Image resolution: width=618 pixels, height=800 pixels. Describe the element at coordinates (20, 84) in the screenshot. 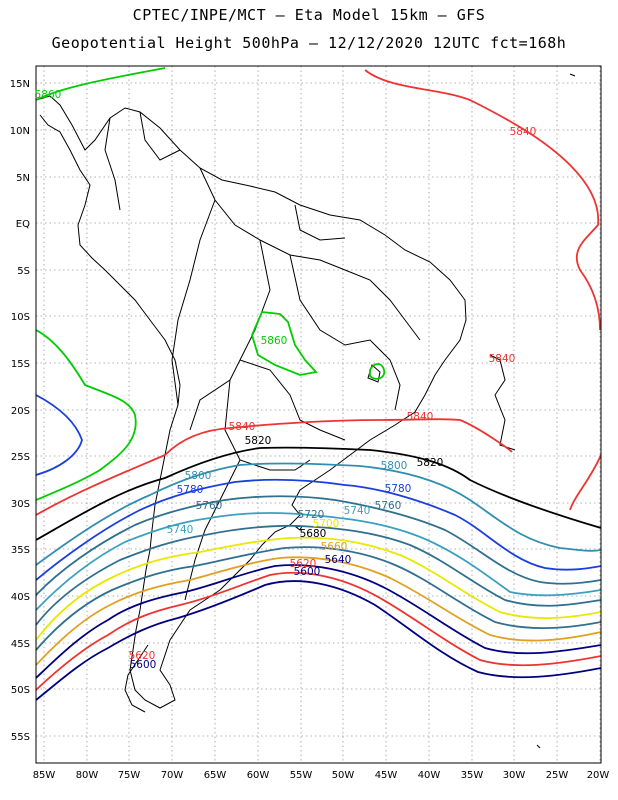

I see `lat-tick-label: 15N` at that location.